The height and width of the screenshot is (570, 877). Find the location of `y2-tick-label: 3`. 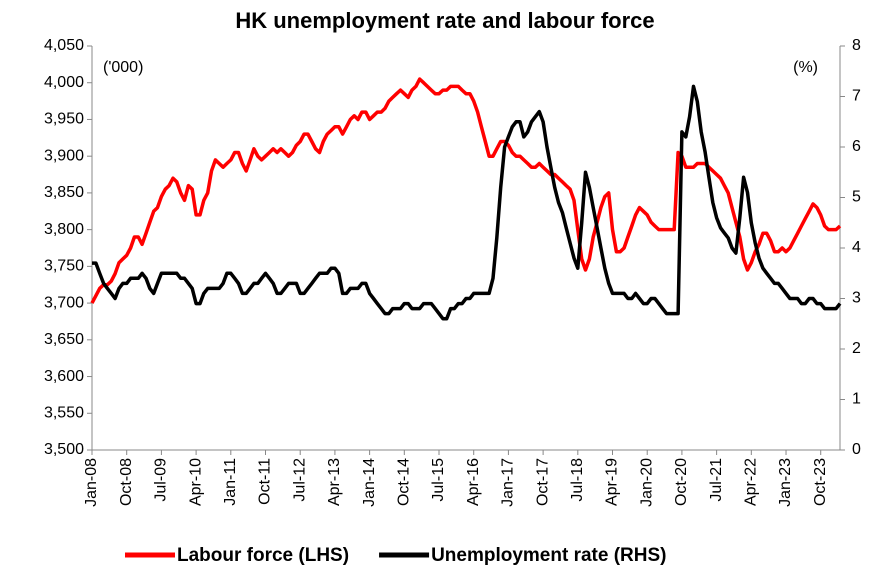

y2-tick-label: 3 is located at coordinates (856, 298).